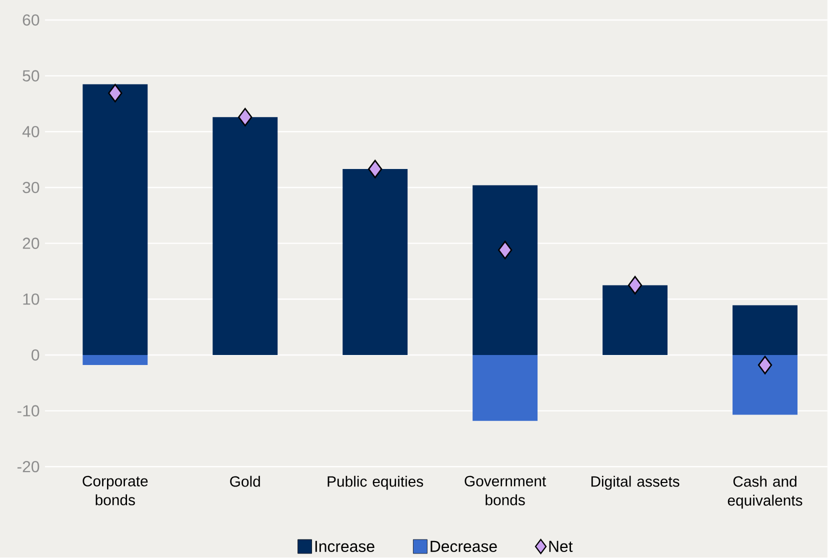  What do you see at coordinates (505, 491) in the screenshot?
I see `x-tick-label: Government bonds` at bounding box center [505, 491].